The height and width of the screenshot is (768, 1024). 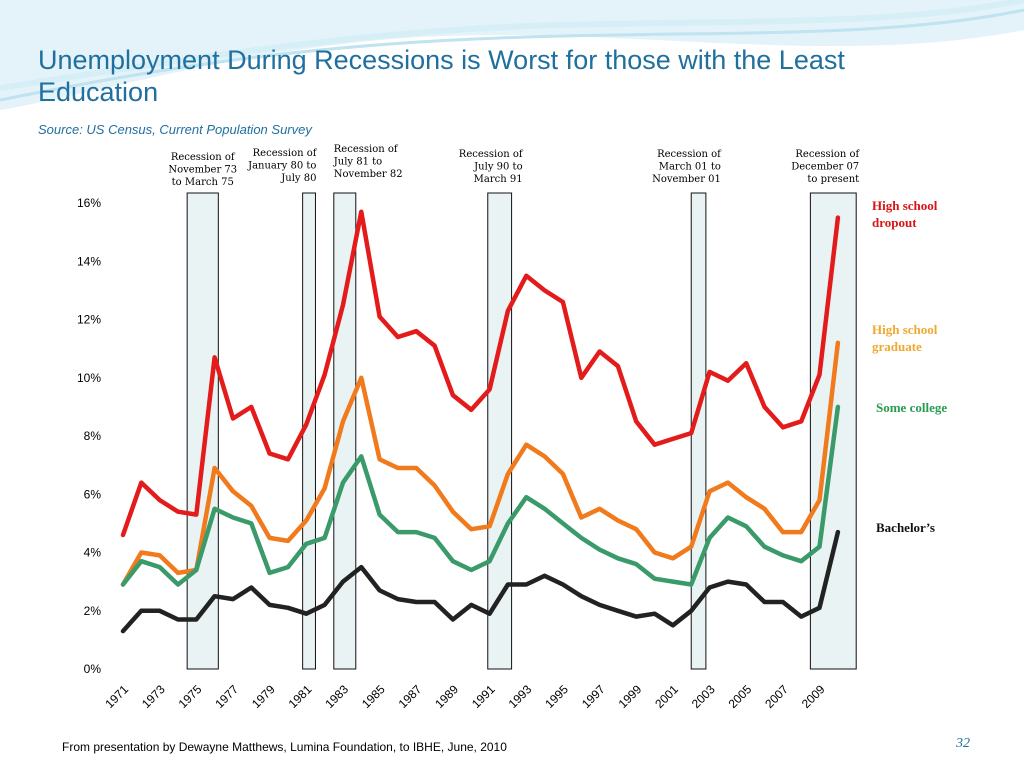 I want to click on recession-label: to present, so click(x=833, y=179).